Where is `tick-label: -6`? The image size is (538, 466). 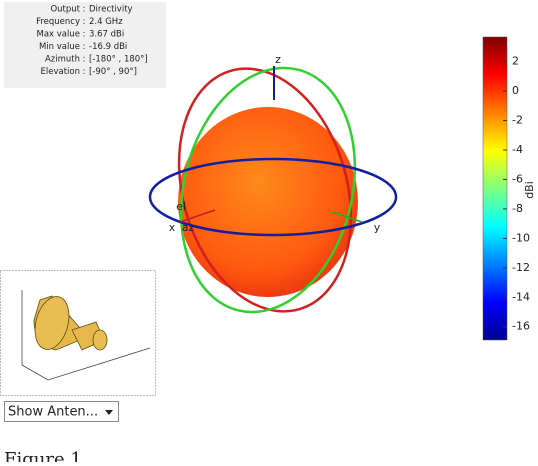
tick-label: -6 is located at coordinates (517, 178).